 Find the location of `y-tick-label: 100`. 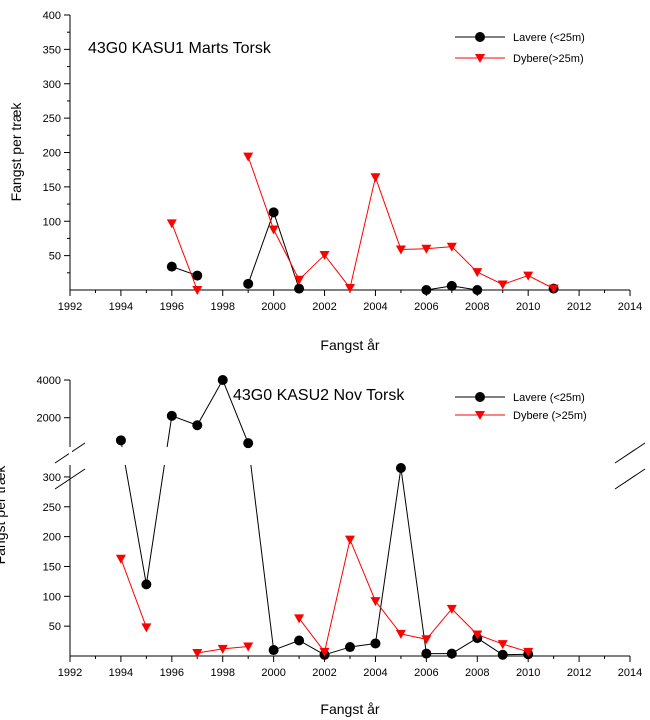

y-tick-label: 100 is located at coordinates (52, 597).